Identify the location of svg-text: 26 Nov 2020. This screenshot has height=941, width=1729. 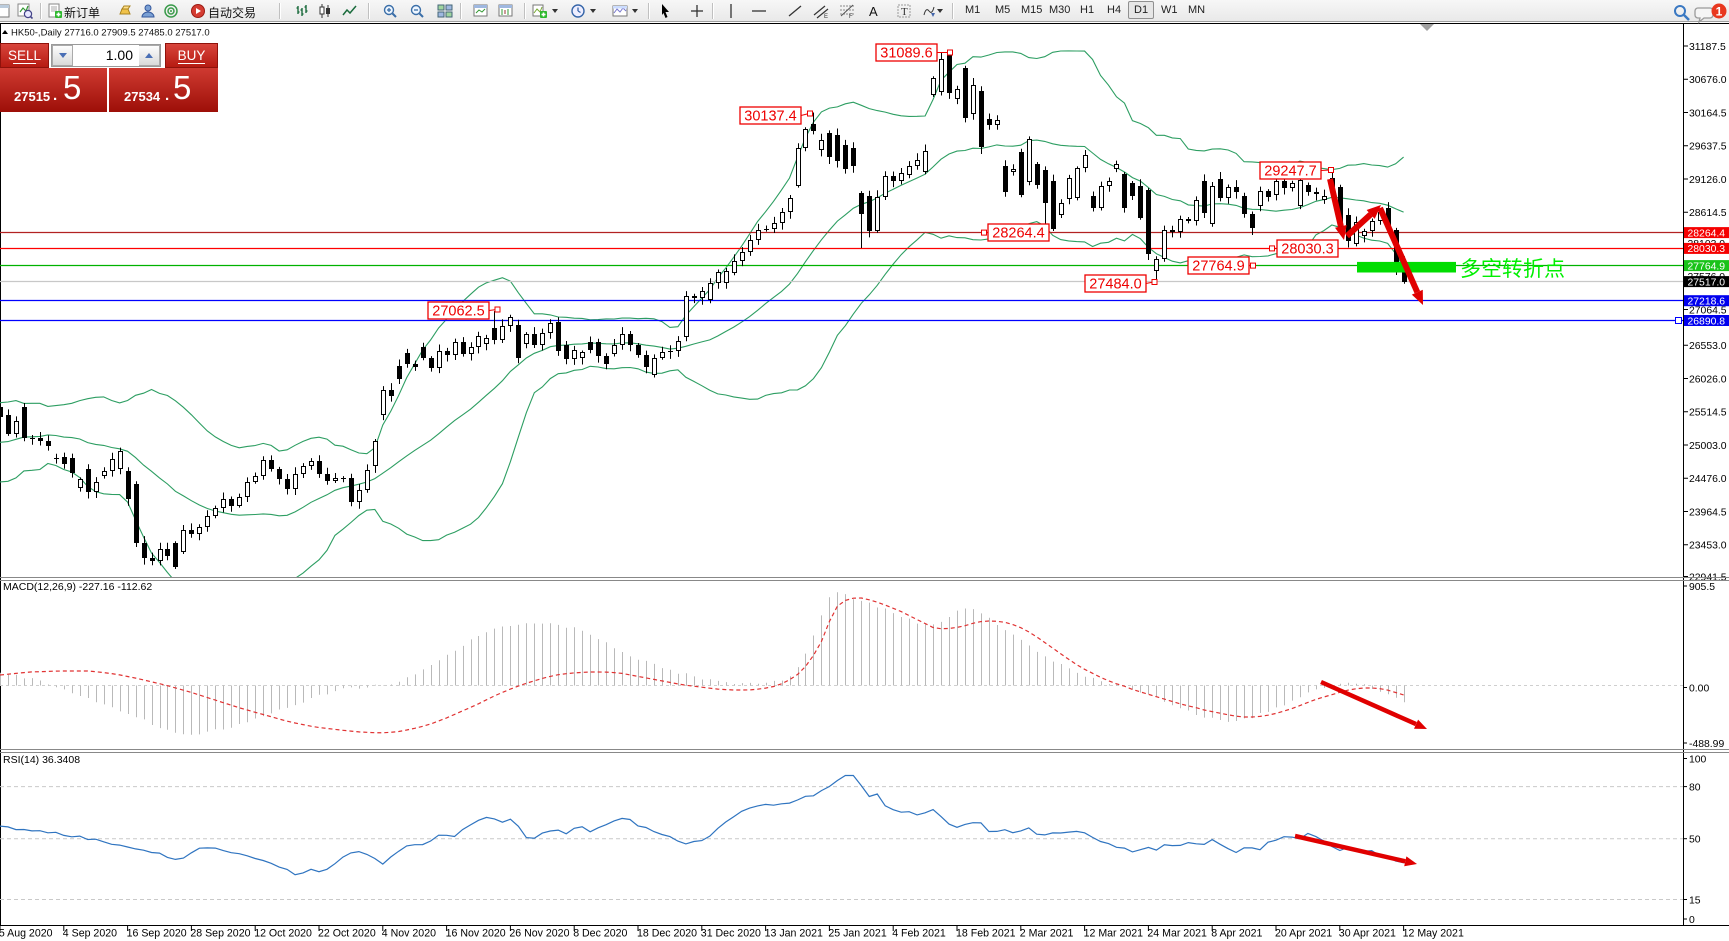
(539, 934).